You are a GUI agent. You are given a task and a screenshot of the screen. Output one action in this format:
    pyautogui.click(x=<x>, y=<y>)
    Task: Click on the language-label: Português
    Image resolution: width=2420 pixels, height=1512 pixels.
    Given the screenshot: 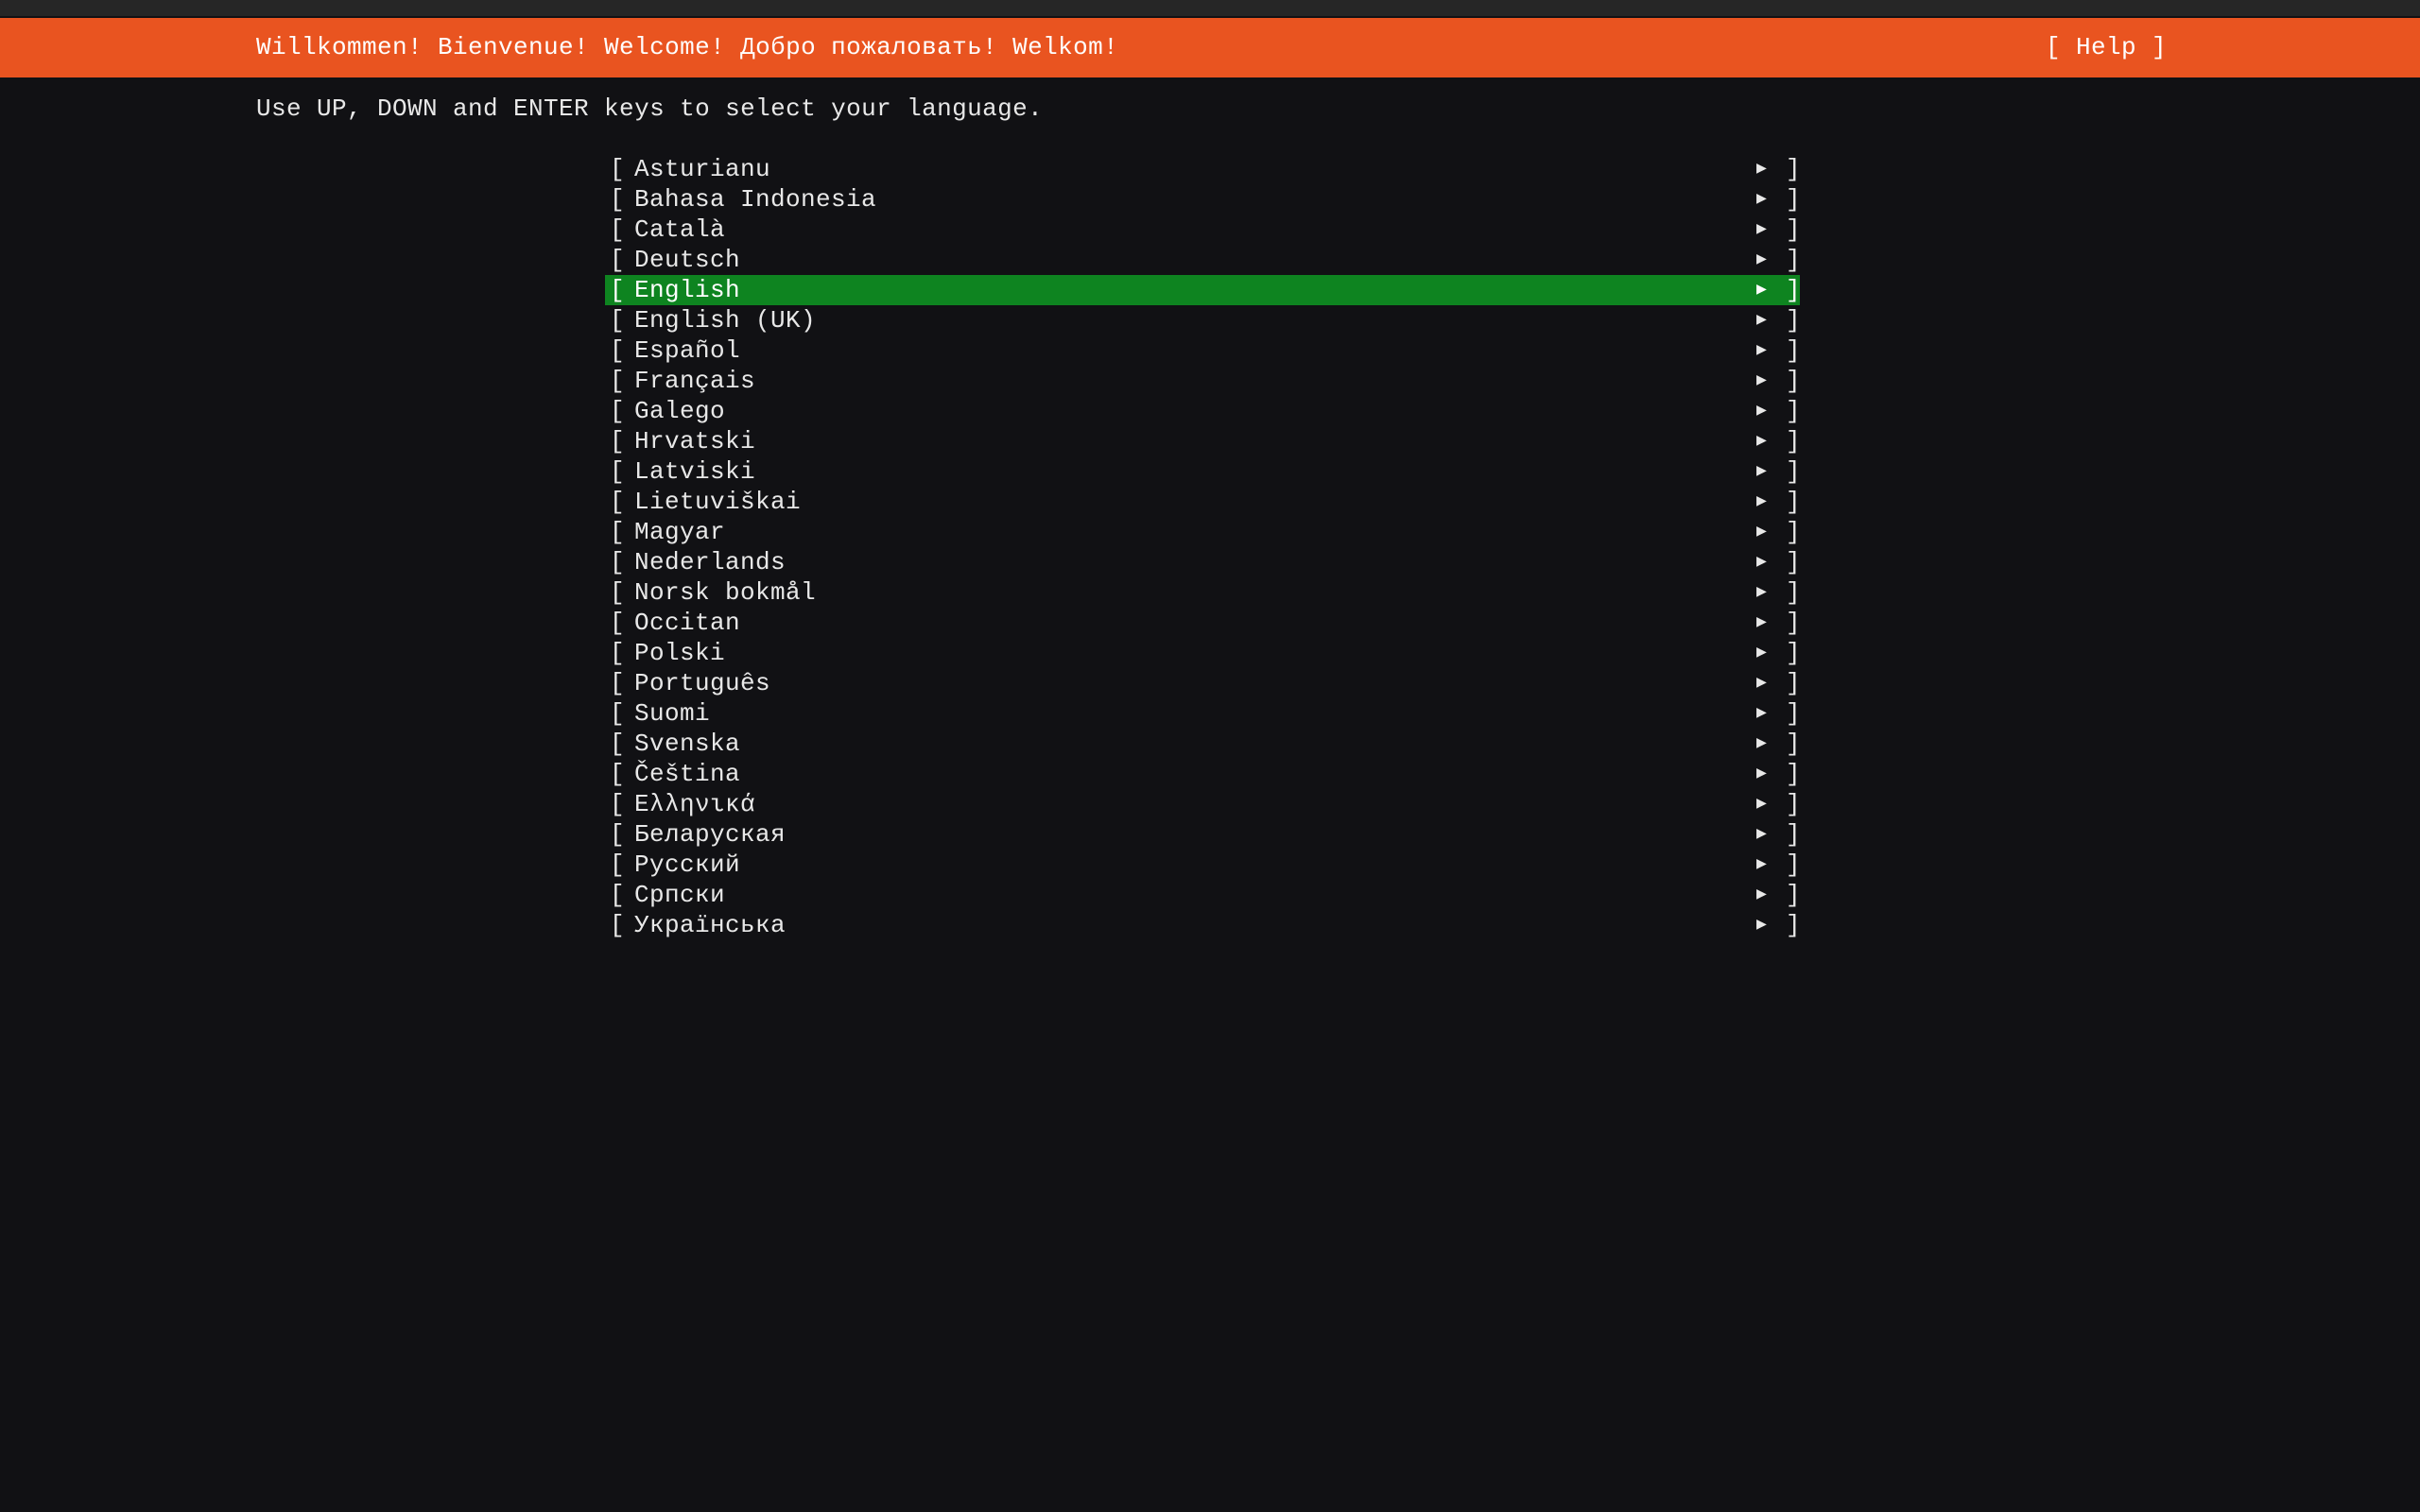 What is the action you would take?
    pyautogui.click(x=703, y=683)
    